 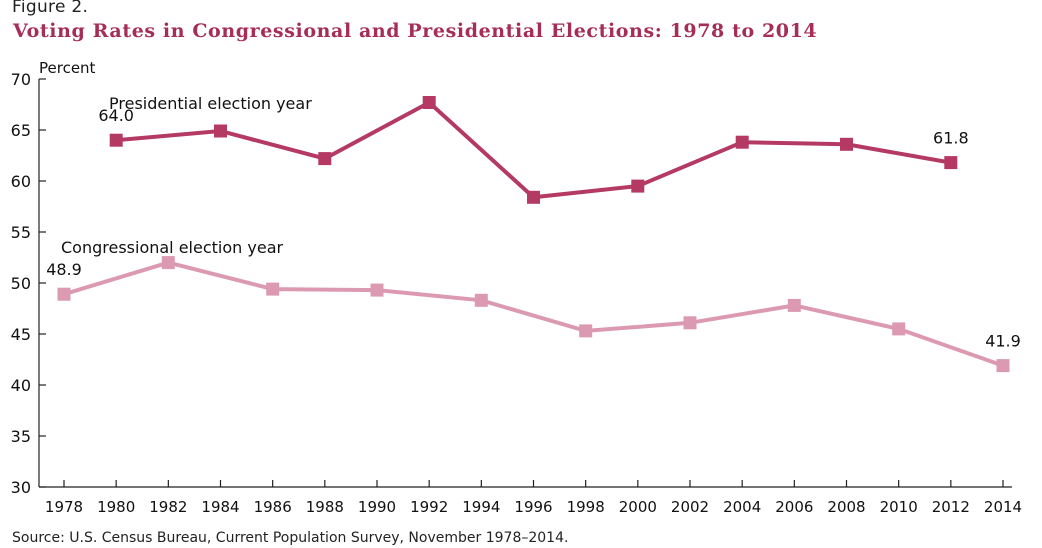 I want to click on y-tick-label: 30, so click(x=21, y=487).